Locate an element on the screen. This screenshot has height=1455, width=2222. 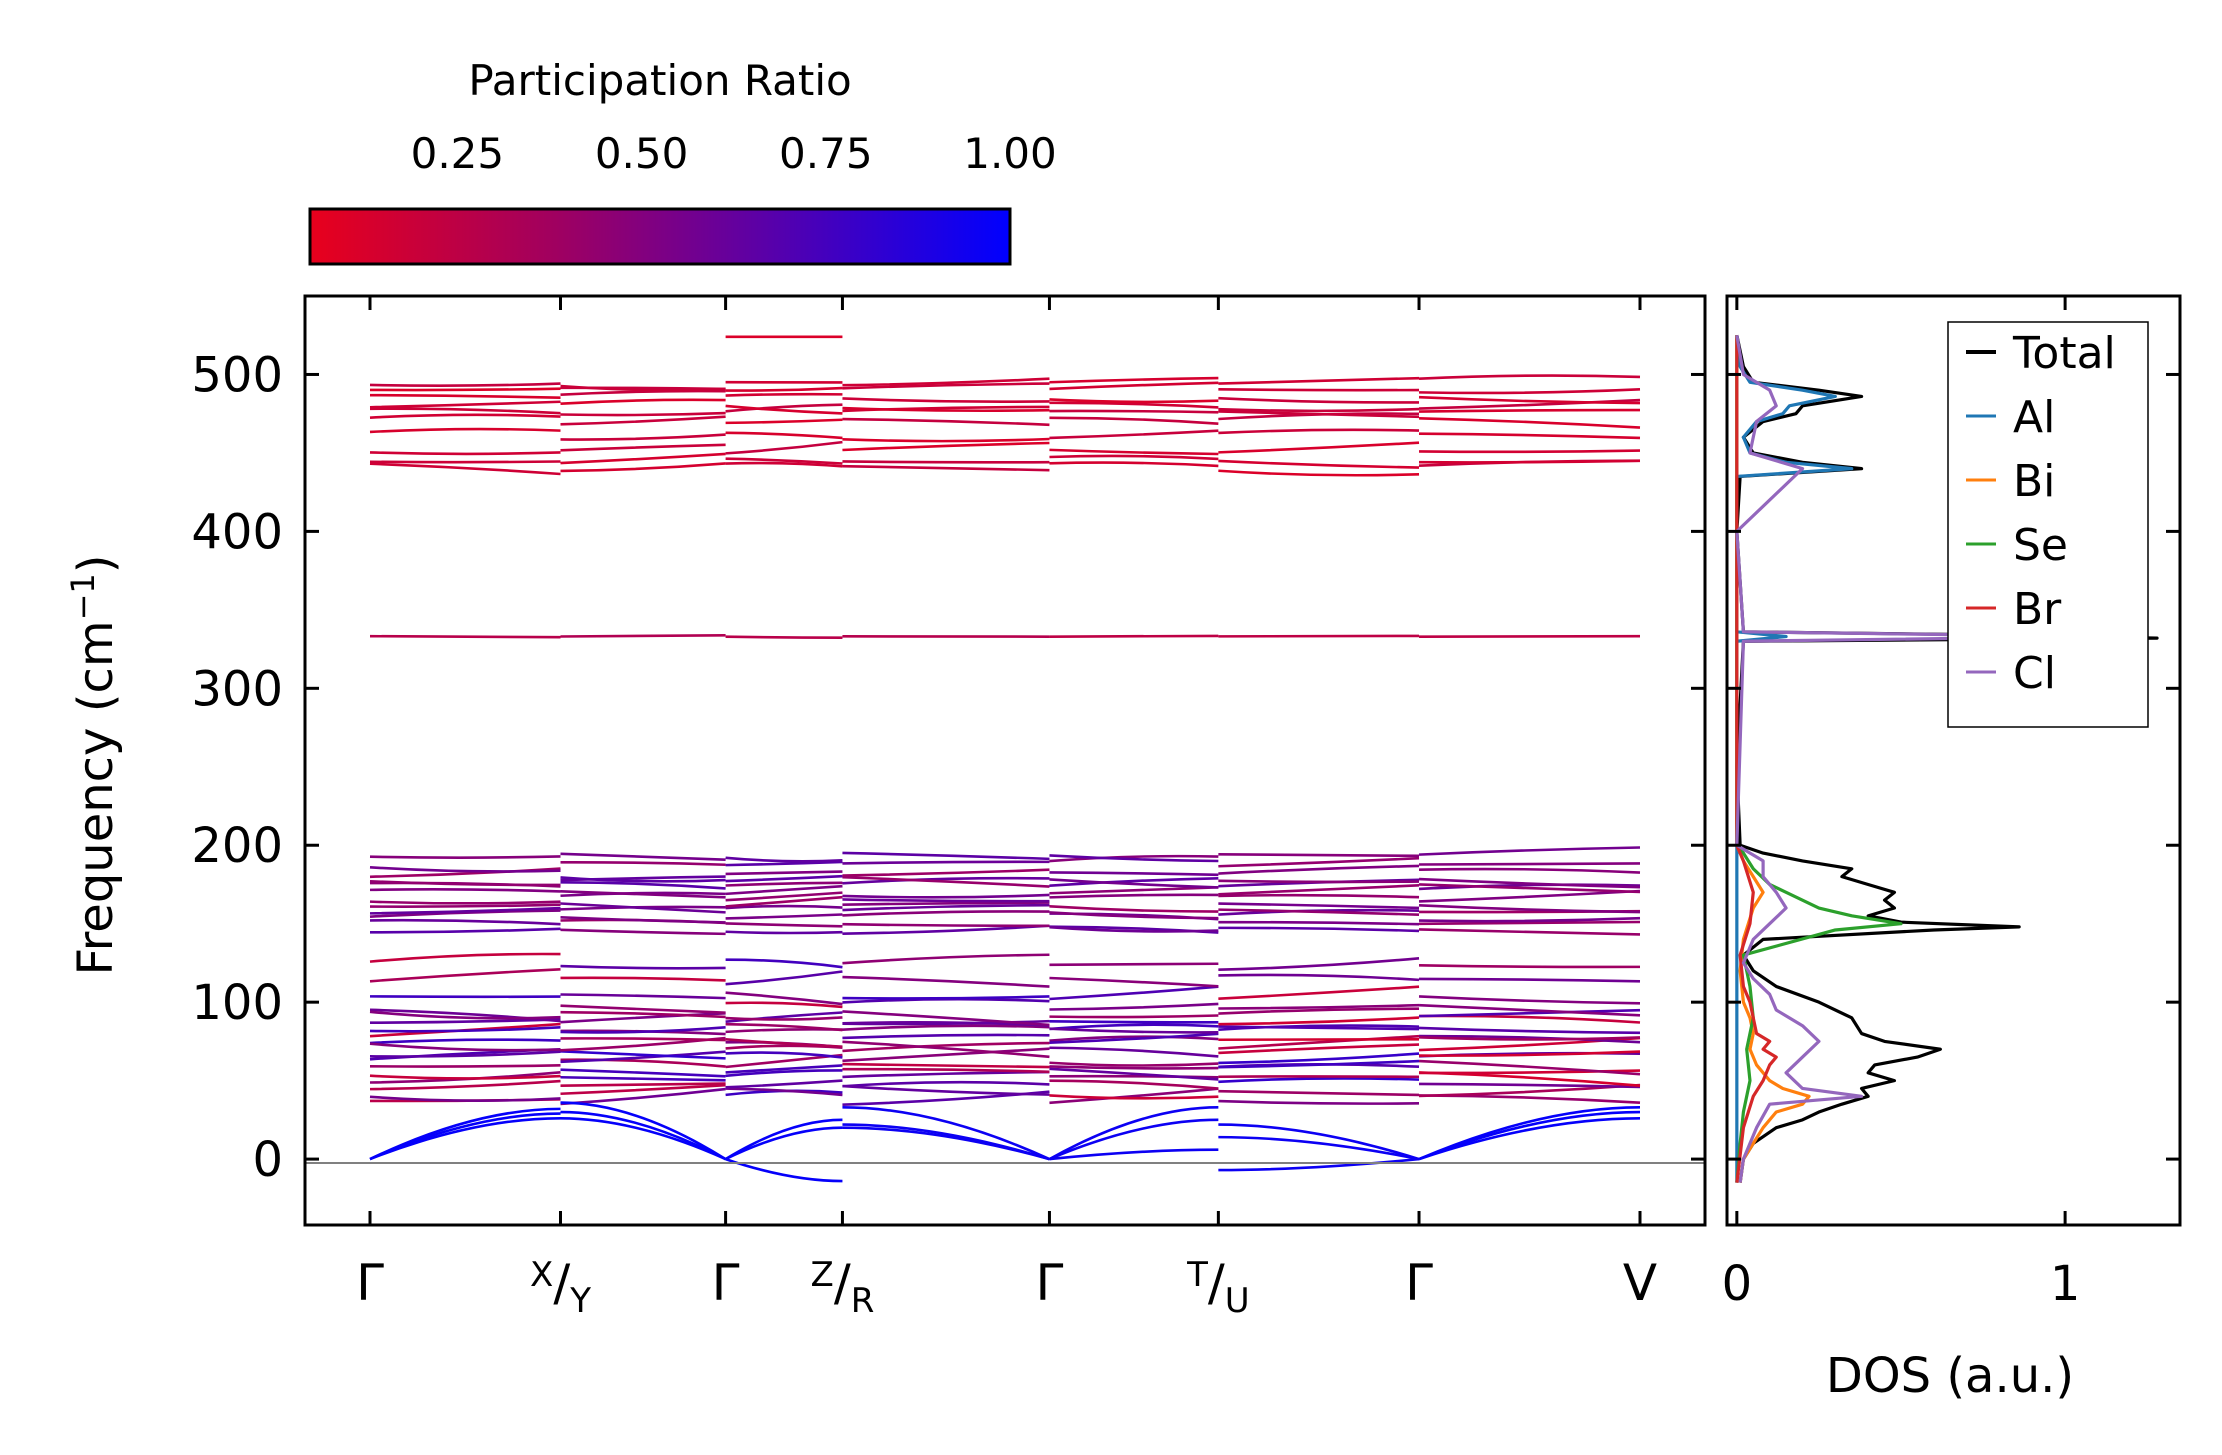
legend-label-total: Total is located at coordinates (2064, 353).